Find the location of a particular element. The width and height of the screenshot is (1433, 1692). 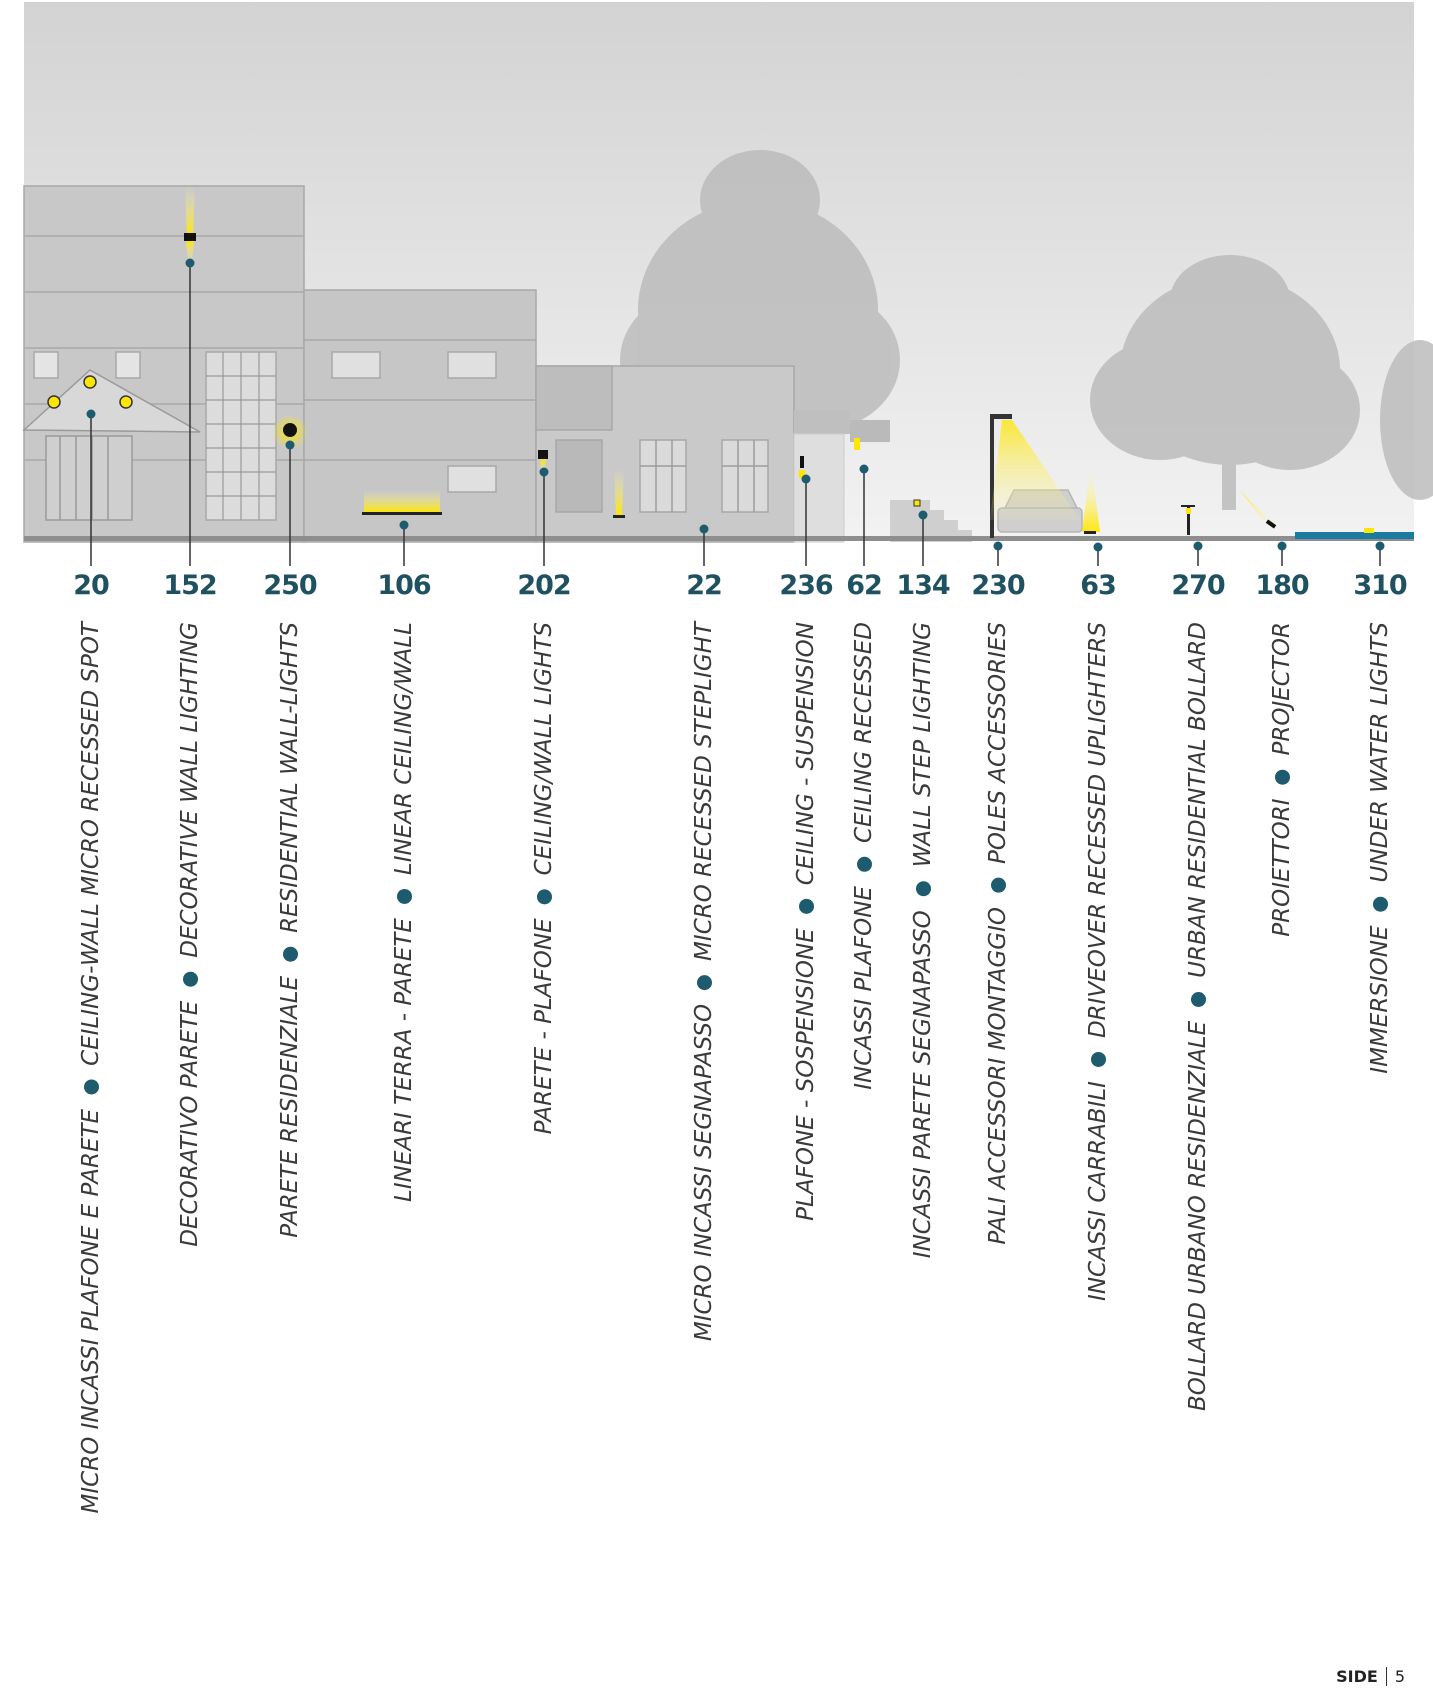

label-english: WALL STEP LIGHTING is located at coordinates (923, 745).